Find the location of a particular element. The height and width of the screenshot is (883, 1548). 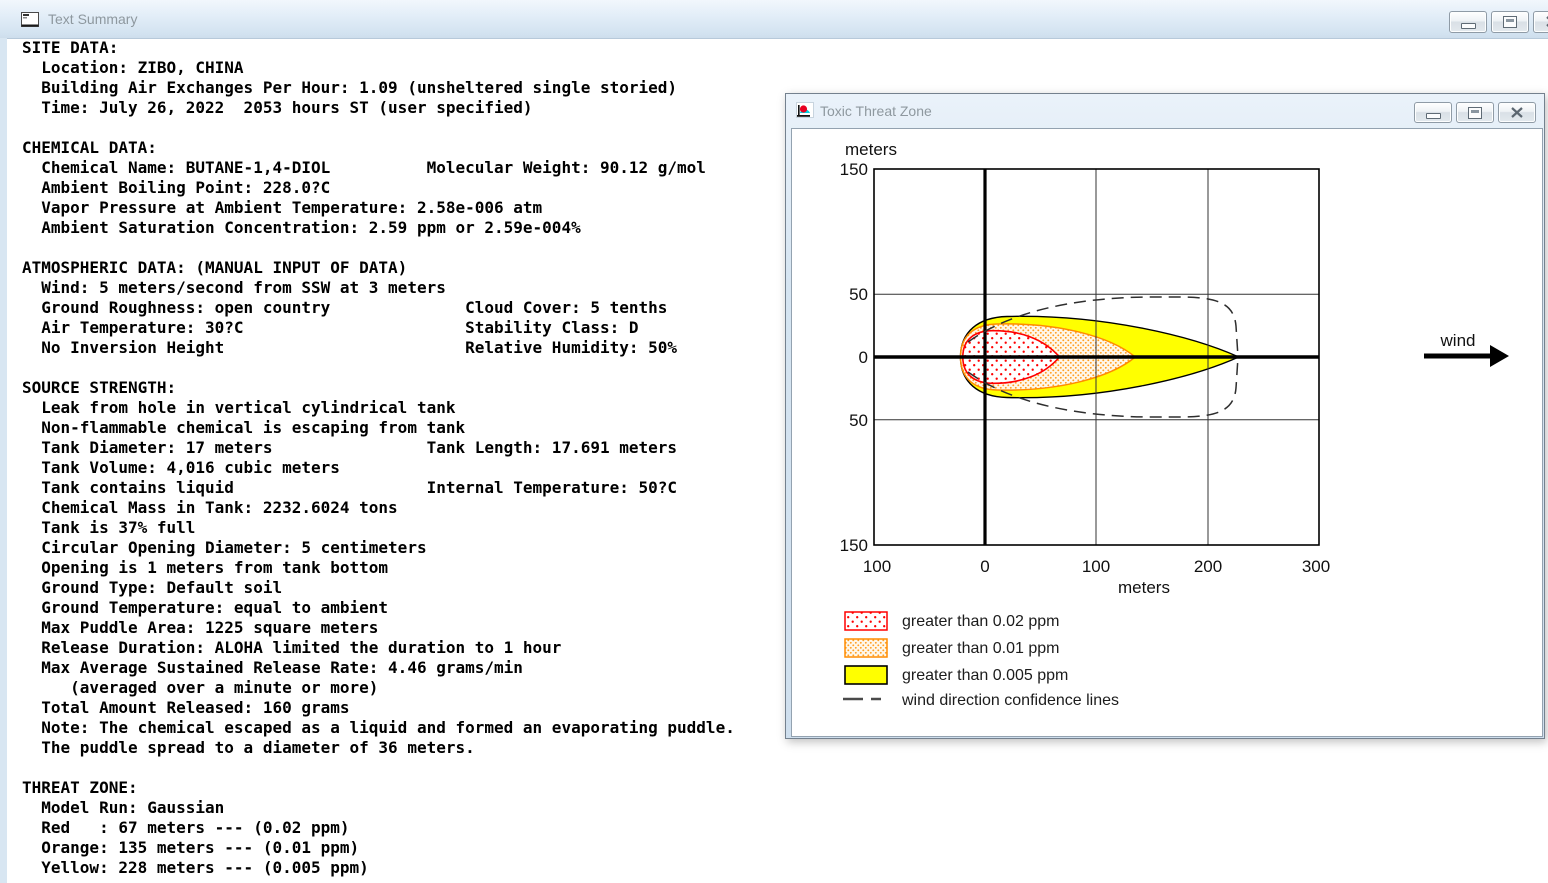

legend-label-red: greater than 0.02 ppm is located at coordinates (980, 621).